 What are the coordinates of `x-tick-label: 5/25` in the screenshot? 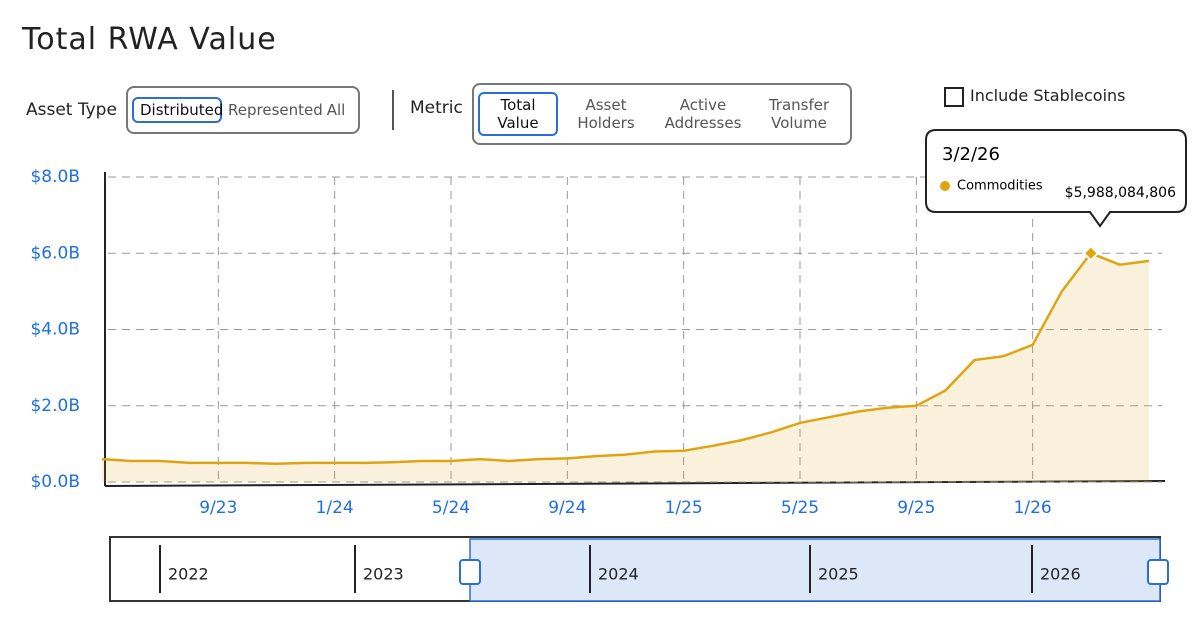 It's located at (800, 508).